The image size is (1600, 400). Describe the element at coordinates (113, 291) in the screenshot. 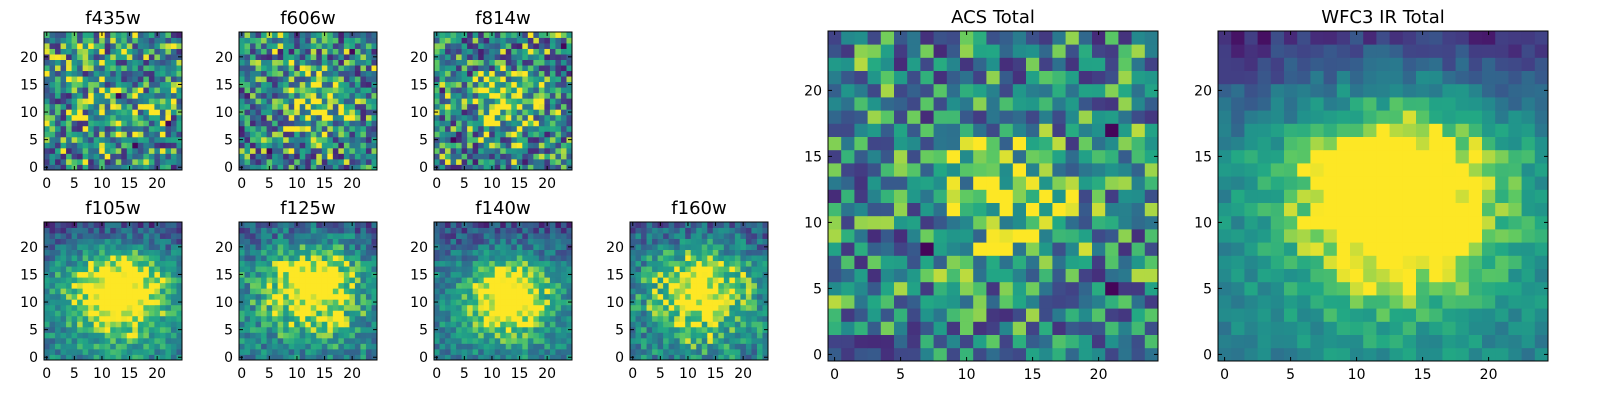

I see `axes-frame` at that location.